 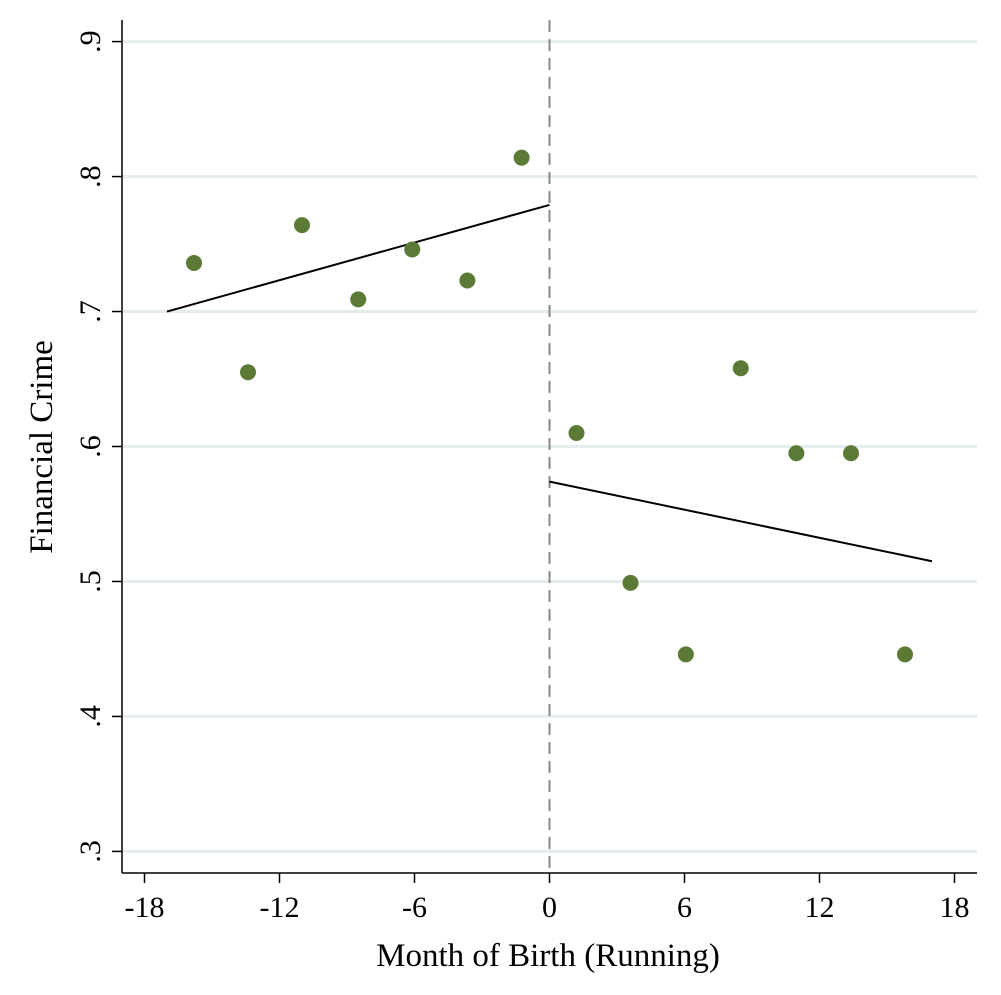 I want to click on x-tick-label: -6, so click(x=414, y=907).